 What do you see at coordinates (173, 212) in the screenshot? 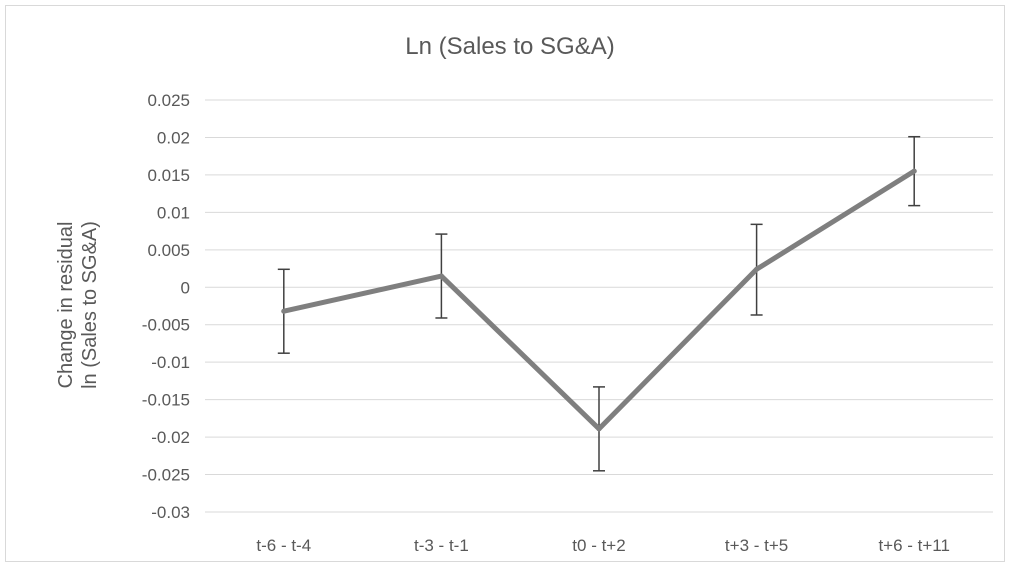
I see `y-tick-label: 0.01` at bounding box center [173, 212].